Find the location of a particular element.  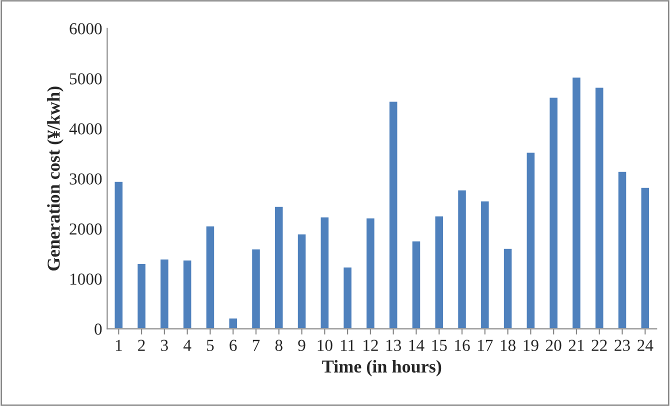

x-tick-label: 8 is located at coordinates (278, 346).